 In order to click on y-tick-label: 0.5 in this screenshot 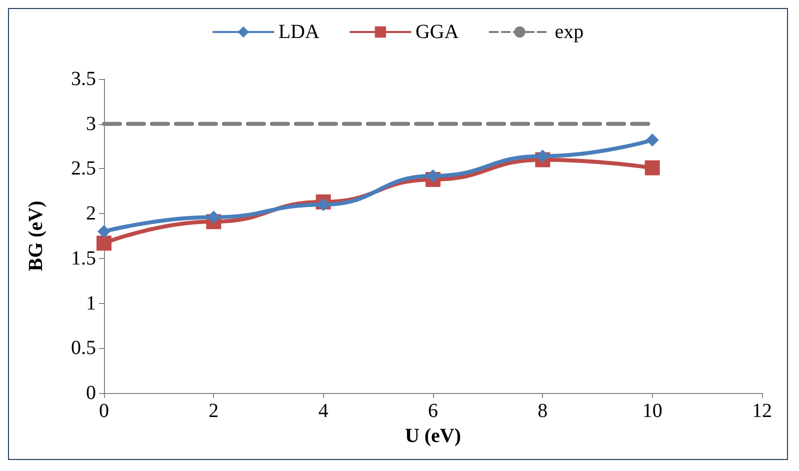, I will do `click(83, 348)`.